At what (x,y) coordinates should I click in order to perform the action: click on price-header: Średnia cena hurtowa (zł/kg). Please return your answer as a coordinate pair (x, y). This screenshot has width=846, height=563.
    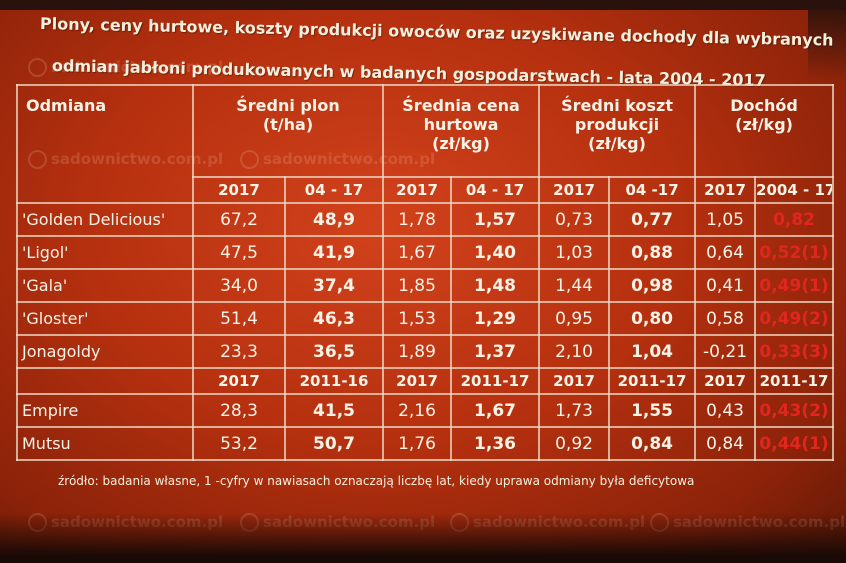
    Looking at the image, I should click on (461, 131).